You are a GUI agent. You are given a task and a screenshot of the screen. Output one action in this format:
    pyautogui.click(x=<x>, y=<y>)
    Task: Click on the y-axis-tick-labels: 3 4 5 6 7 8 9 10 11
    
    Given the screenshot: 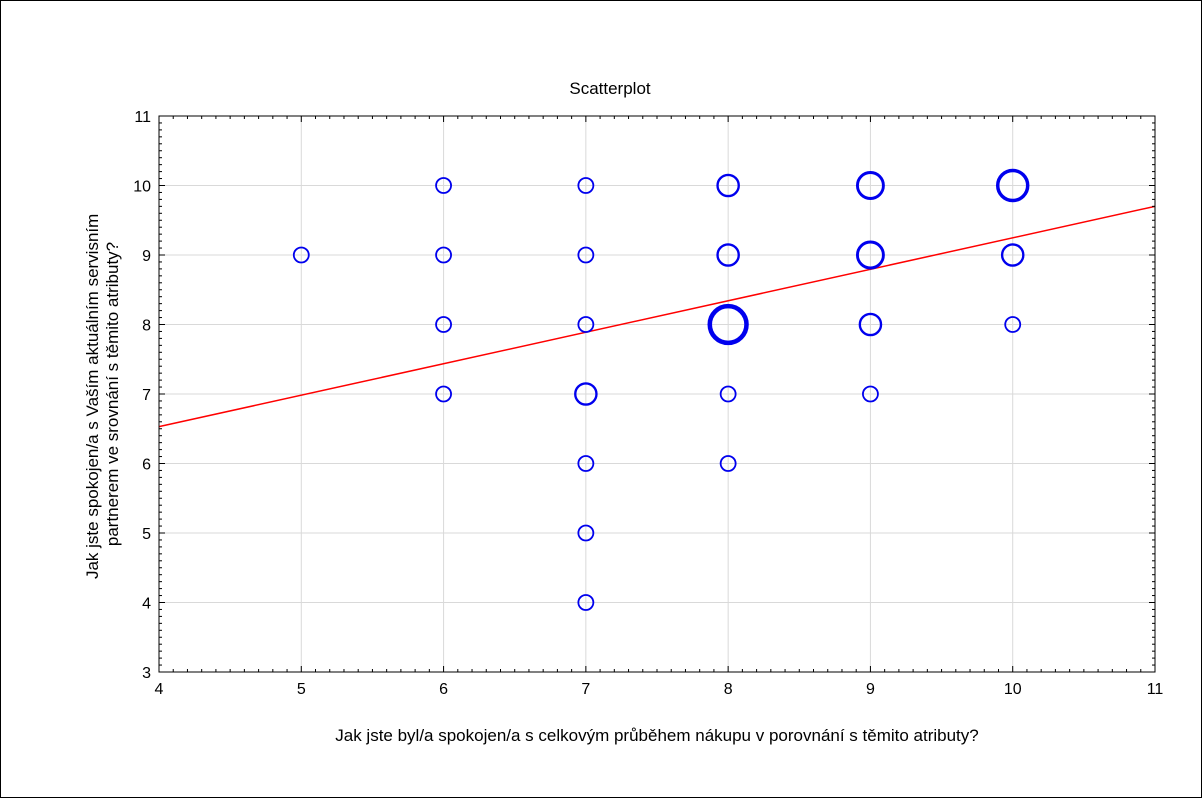 What is the action you would take?
    pyautogui.click(x=142, y=395)
    